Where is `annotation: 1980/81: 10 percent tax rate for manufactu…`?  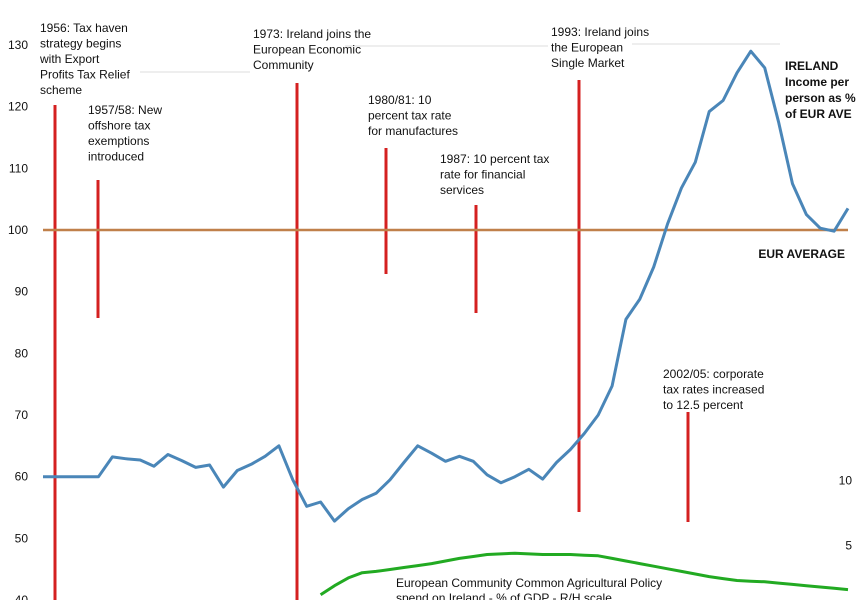 annotation: 1980/81: 10 percent tax rate for manufactu… is located at coordinates (413, 115).